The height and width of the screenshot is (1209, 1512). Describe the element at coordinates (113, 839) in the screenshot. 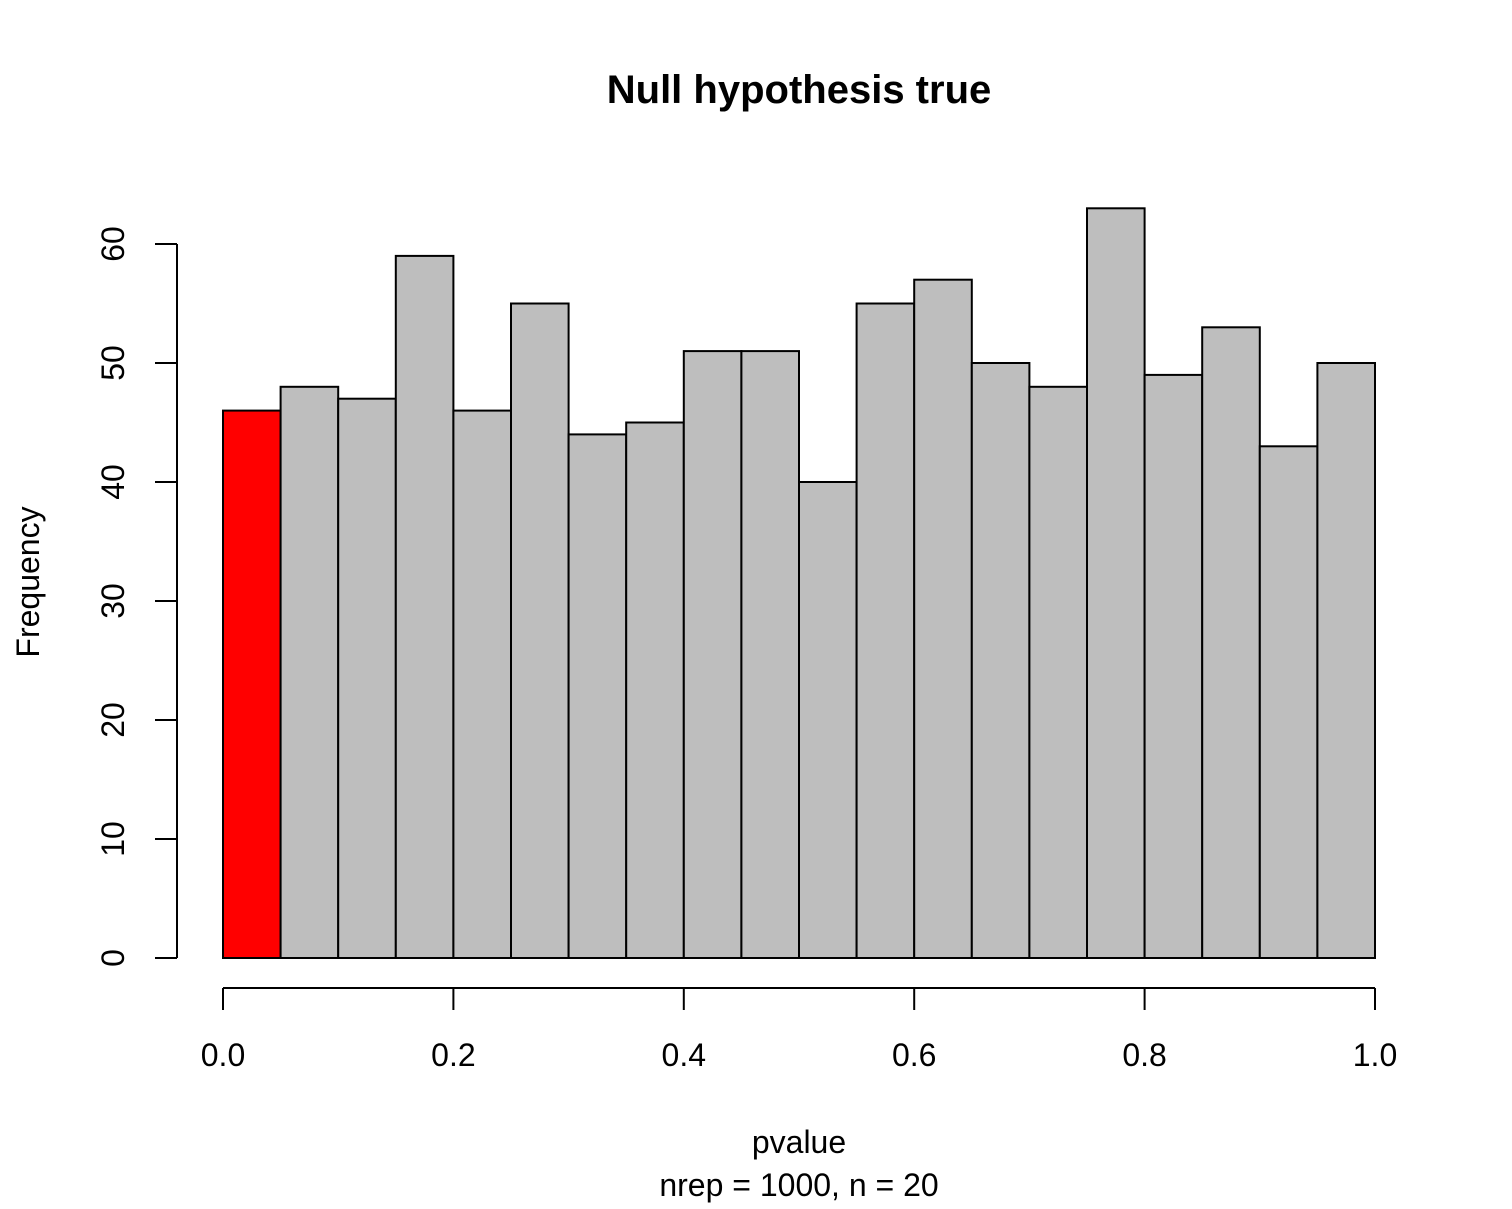

I see `y-tick-label: 10` at that location.